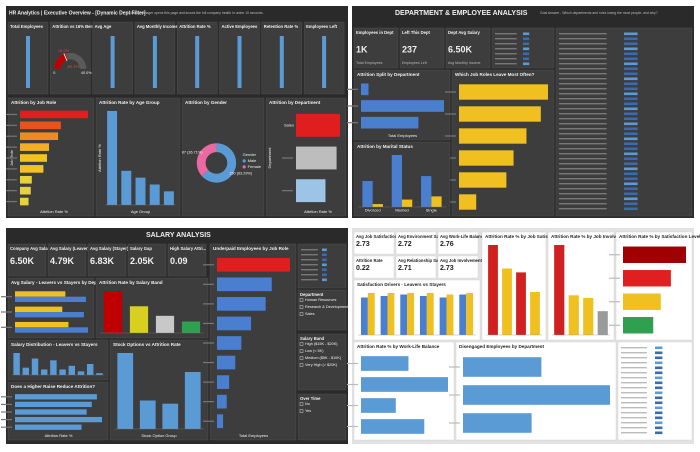 The image size is (700, 452). I want to click on kpi-value: 0.09, so click(179, 261).